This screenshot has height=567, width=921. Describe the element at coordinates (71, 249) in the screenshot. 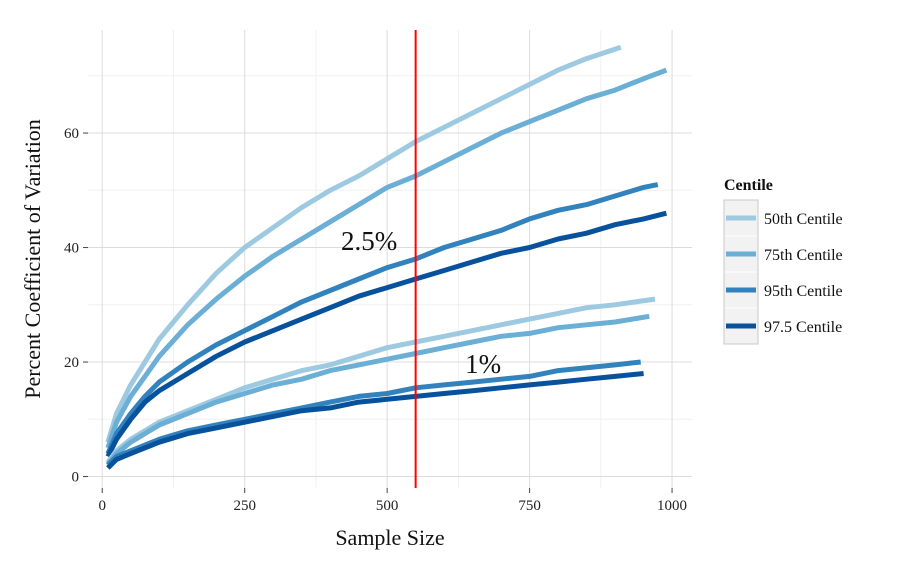

I see `y-tick-label: 40` at that location.